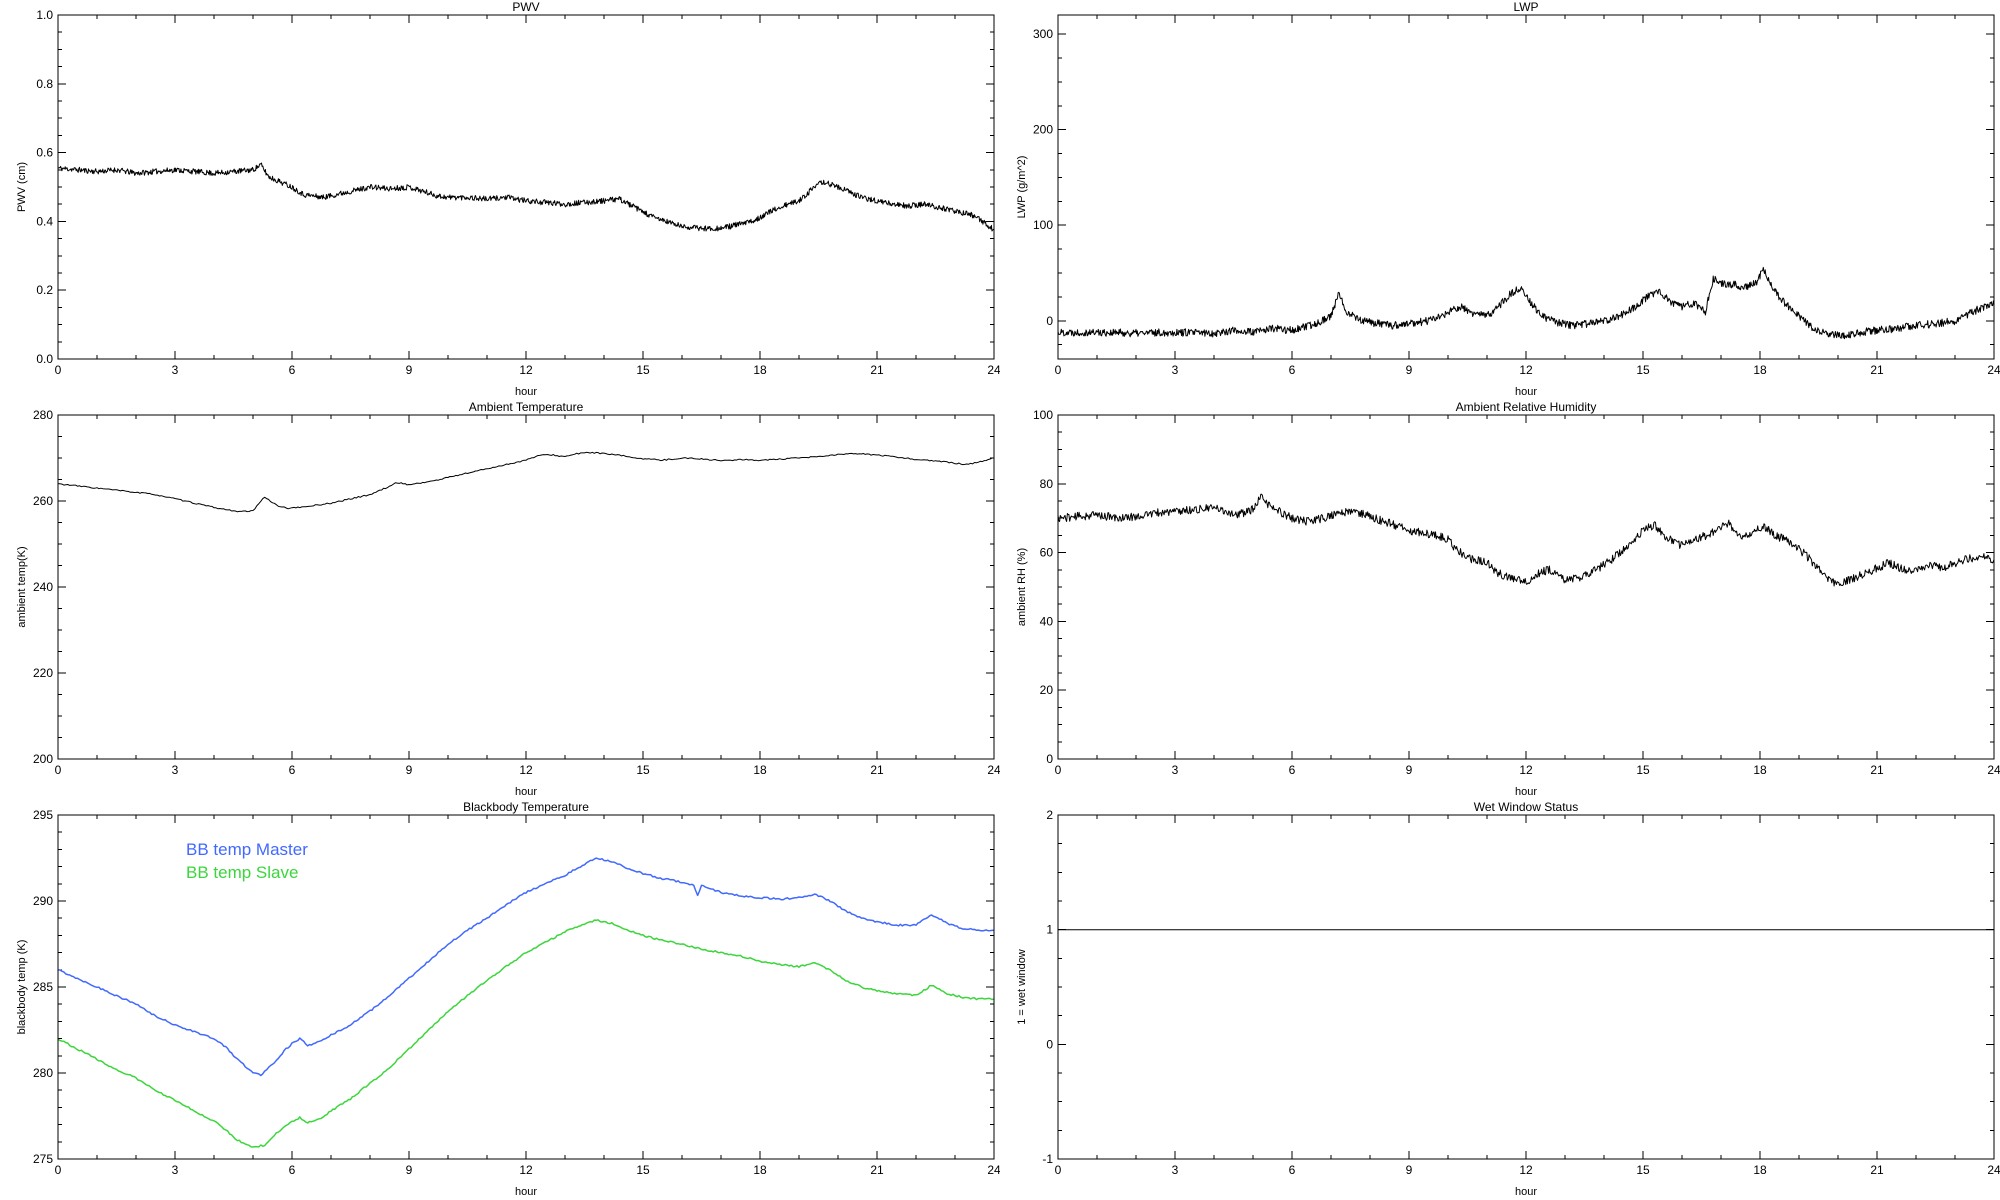 This screenshot has width=2000, height=1200. What do you see at coordinates (526, 1192) in the screenshot?
I see `blackbody-temperature-x-axis-label: hour` at bounding box center [526, 1192].